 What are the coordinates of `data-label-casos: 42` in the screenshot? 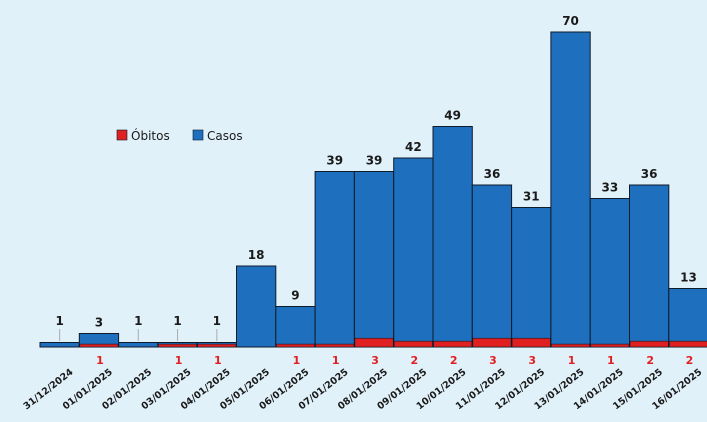 It's located at (413, 147).